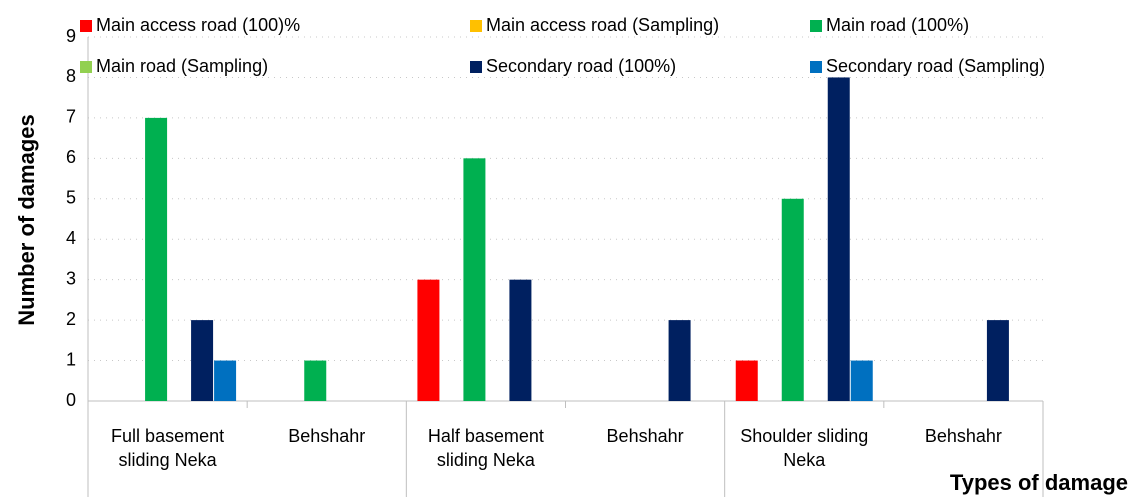 The height and width of the screenshot is (497, 1132). Describe the element at coordinates (602, 25) in the screenshot. I see `legend-label: Main access road (Sampling)` at that location.